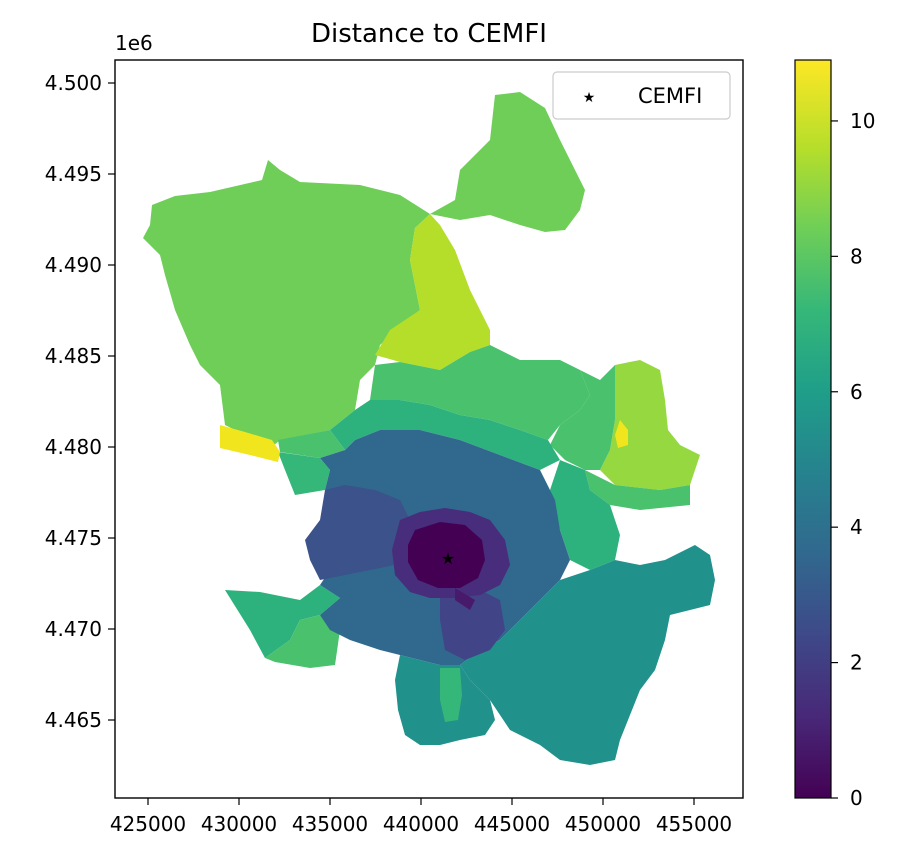 Image resolution: width=903 pixels, height=866 pixels. Describe the element at coordinates (637, 490) in the screenshot. I see `region-east-south` at that location.